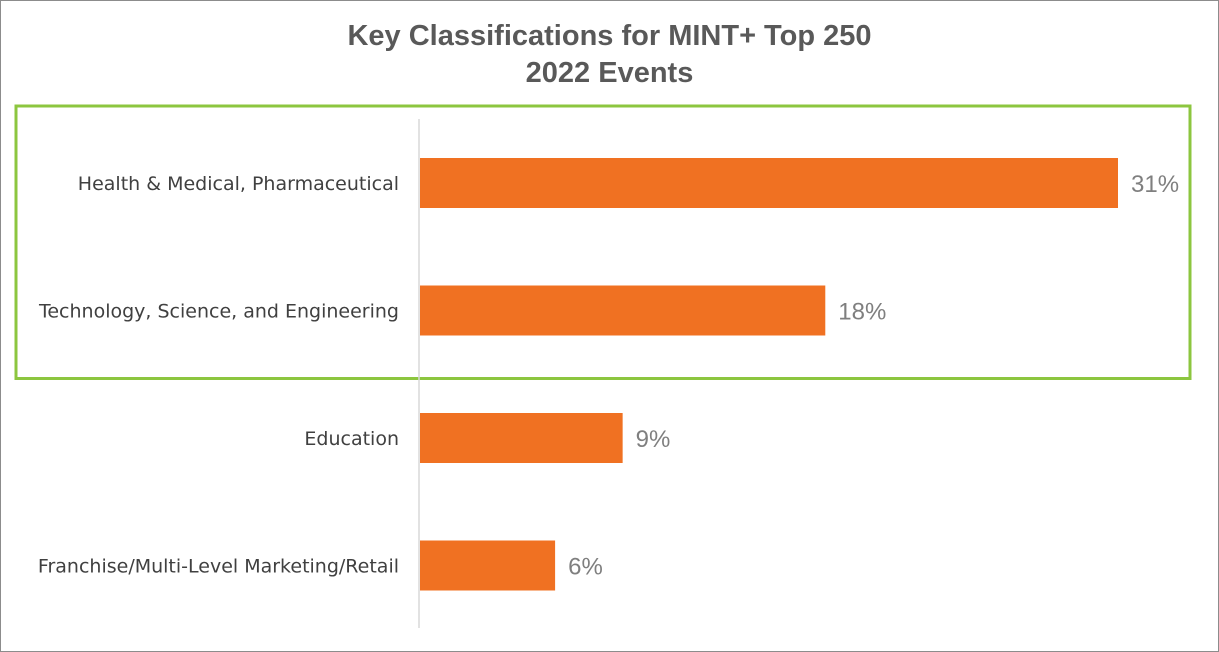  What do you see at coordinates (609, 73) in the screenshot?
I see `chart-title-line-2: 2022 Events` at bounding box center [609, 73].